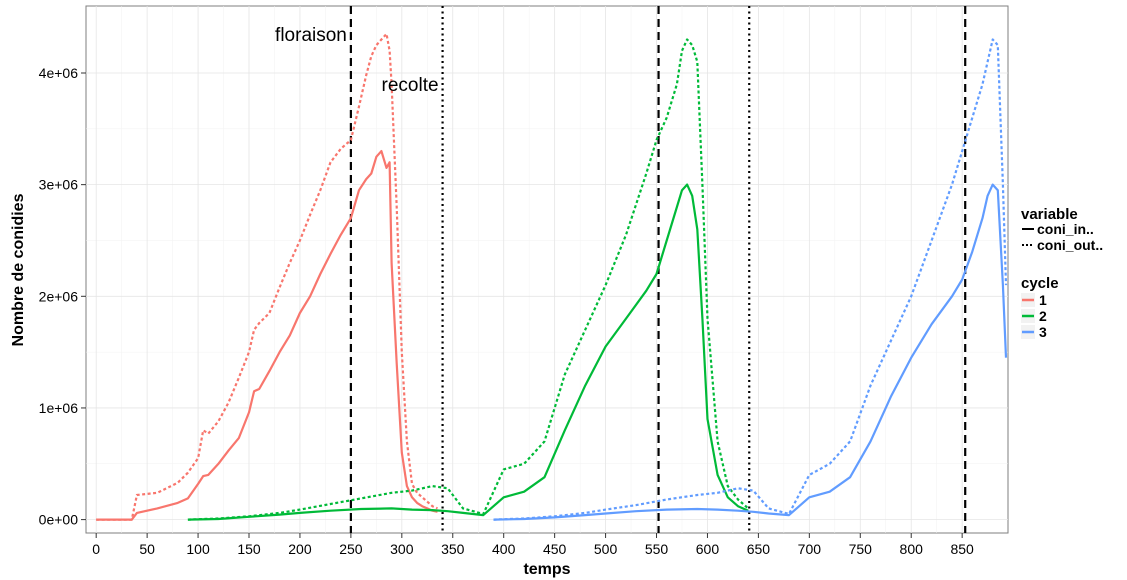 Image resolution: width=1127 pixels, height=580 pixels. I want to click on y-tick-label: 1e+06, so click(59, 408).